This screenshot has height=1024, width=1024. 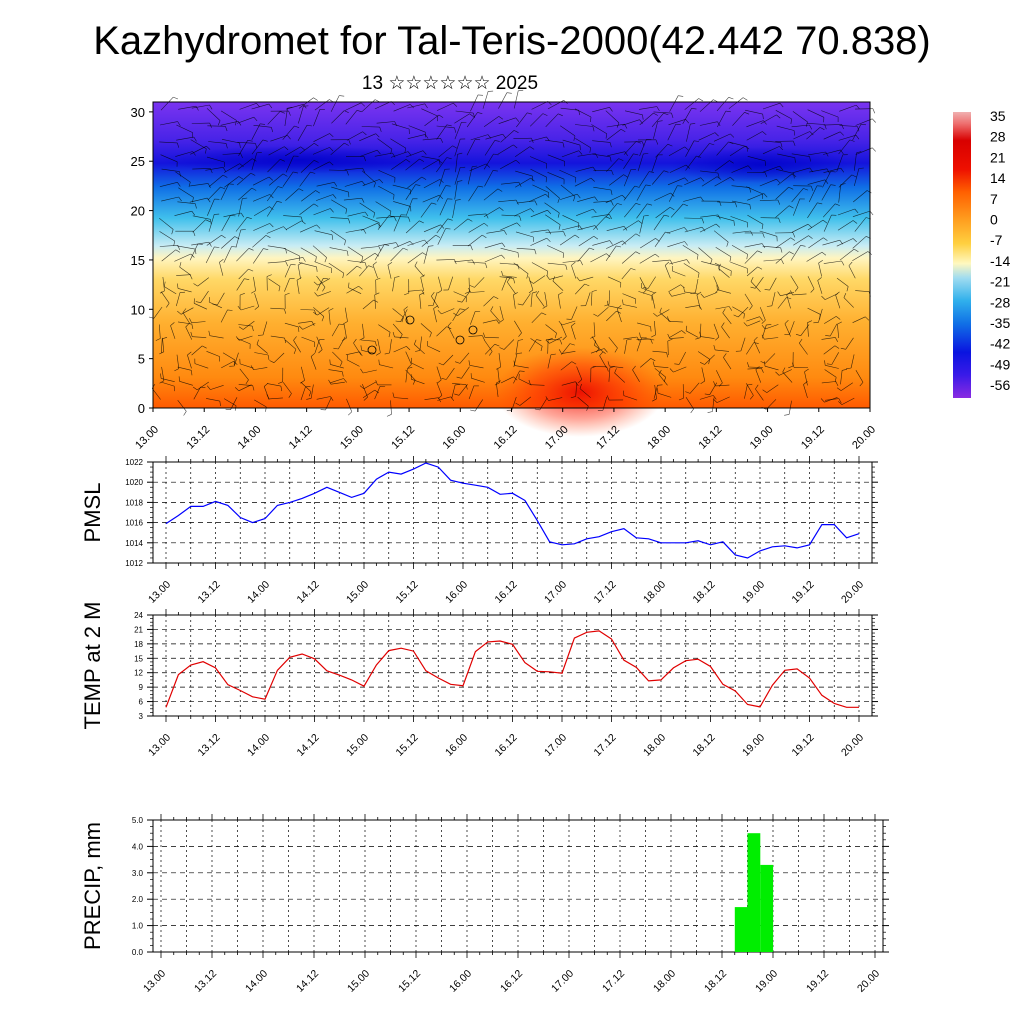 What do you see at coordinates (454, 438) in the screenshot?
I see `x-tick-label: 16.00` at bounding box center [454, 438].